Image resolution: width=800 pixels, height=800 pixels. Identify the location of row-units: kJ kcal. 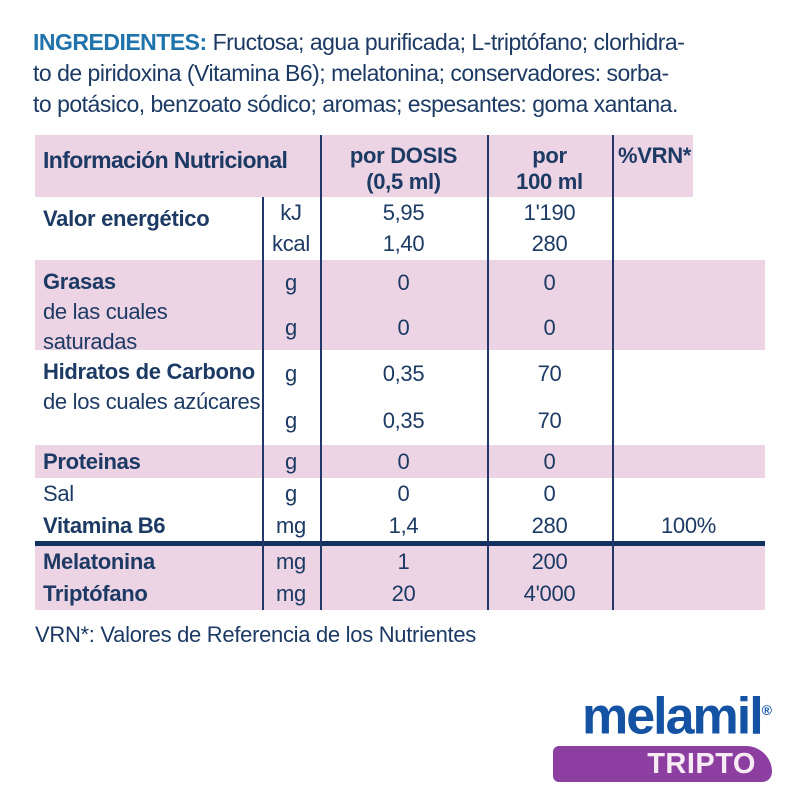
(291, 228).